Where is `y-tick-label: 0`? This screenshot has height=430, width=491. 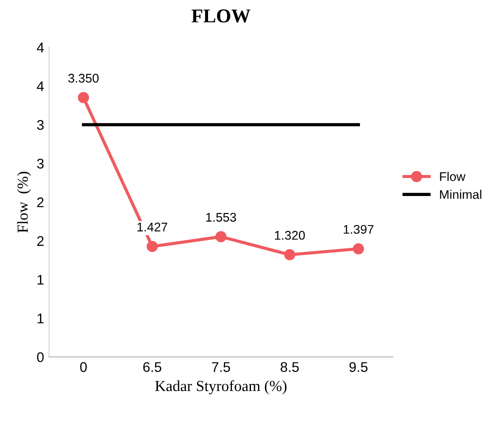 y-tick-label: 0 is located at coordinates (40, 357).